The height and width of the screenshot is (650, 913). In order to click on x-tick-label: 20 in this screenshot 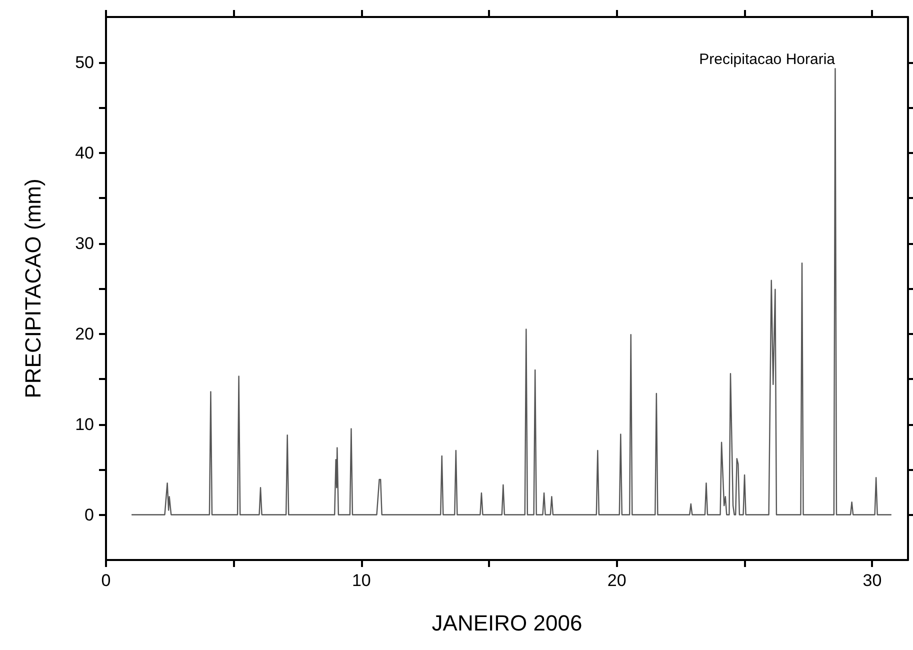, I will do `click(616, 580)`.